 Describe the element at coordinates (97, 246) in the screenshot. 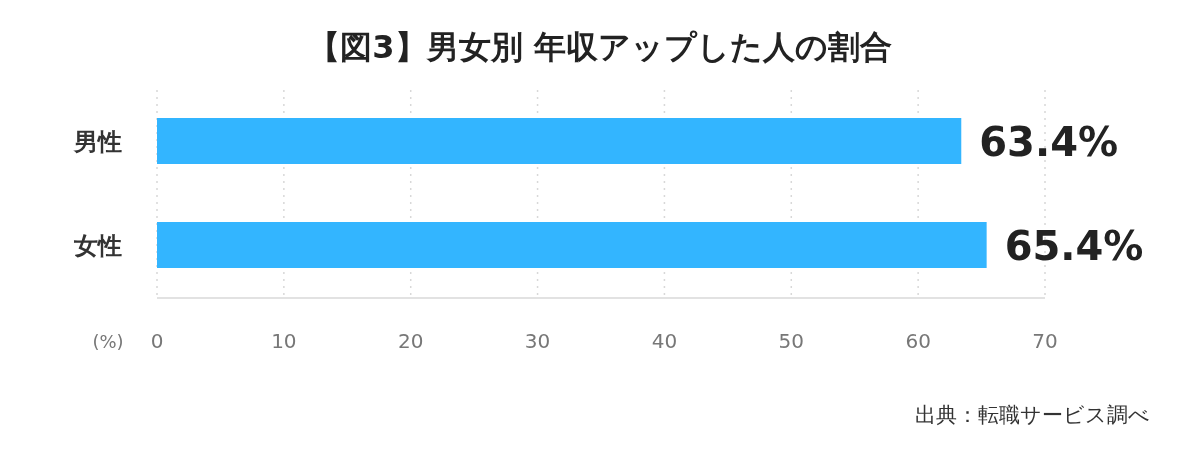

I see `y-tick-label: 女性` at that location.